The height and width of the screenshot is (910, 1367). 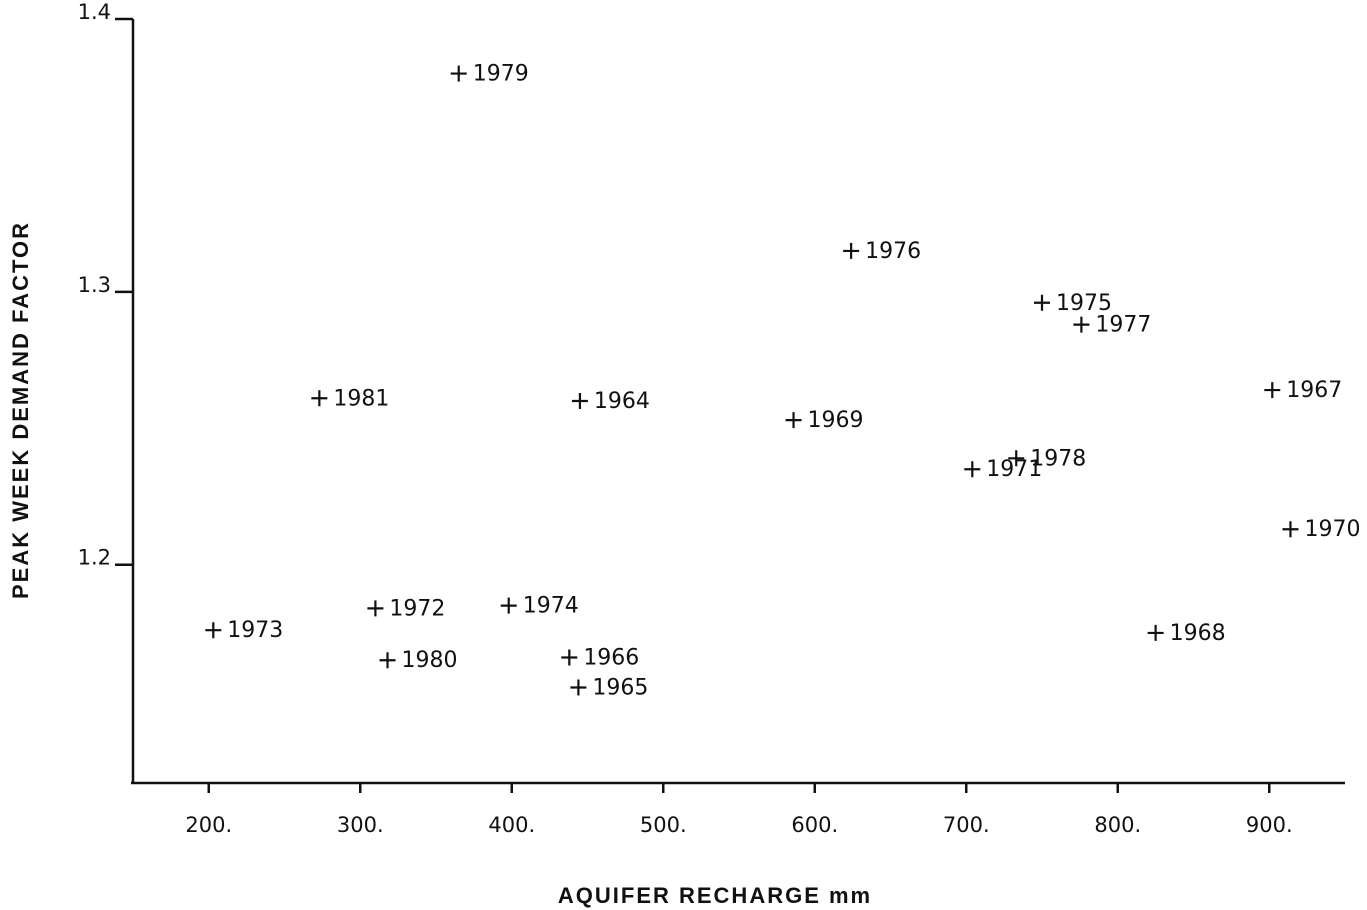 What do you see at coordinates (1084, 303) in the screenshot?
I see `point-label: 1975` at bounding box center [1084, 303].